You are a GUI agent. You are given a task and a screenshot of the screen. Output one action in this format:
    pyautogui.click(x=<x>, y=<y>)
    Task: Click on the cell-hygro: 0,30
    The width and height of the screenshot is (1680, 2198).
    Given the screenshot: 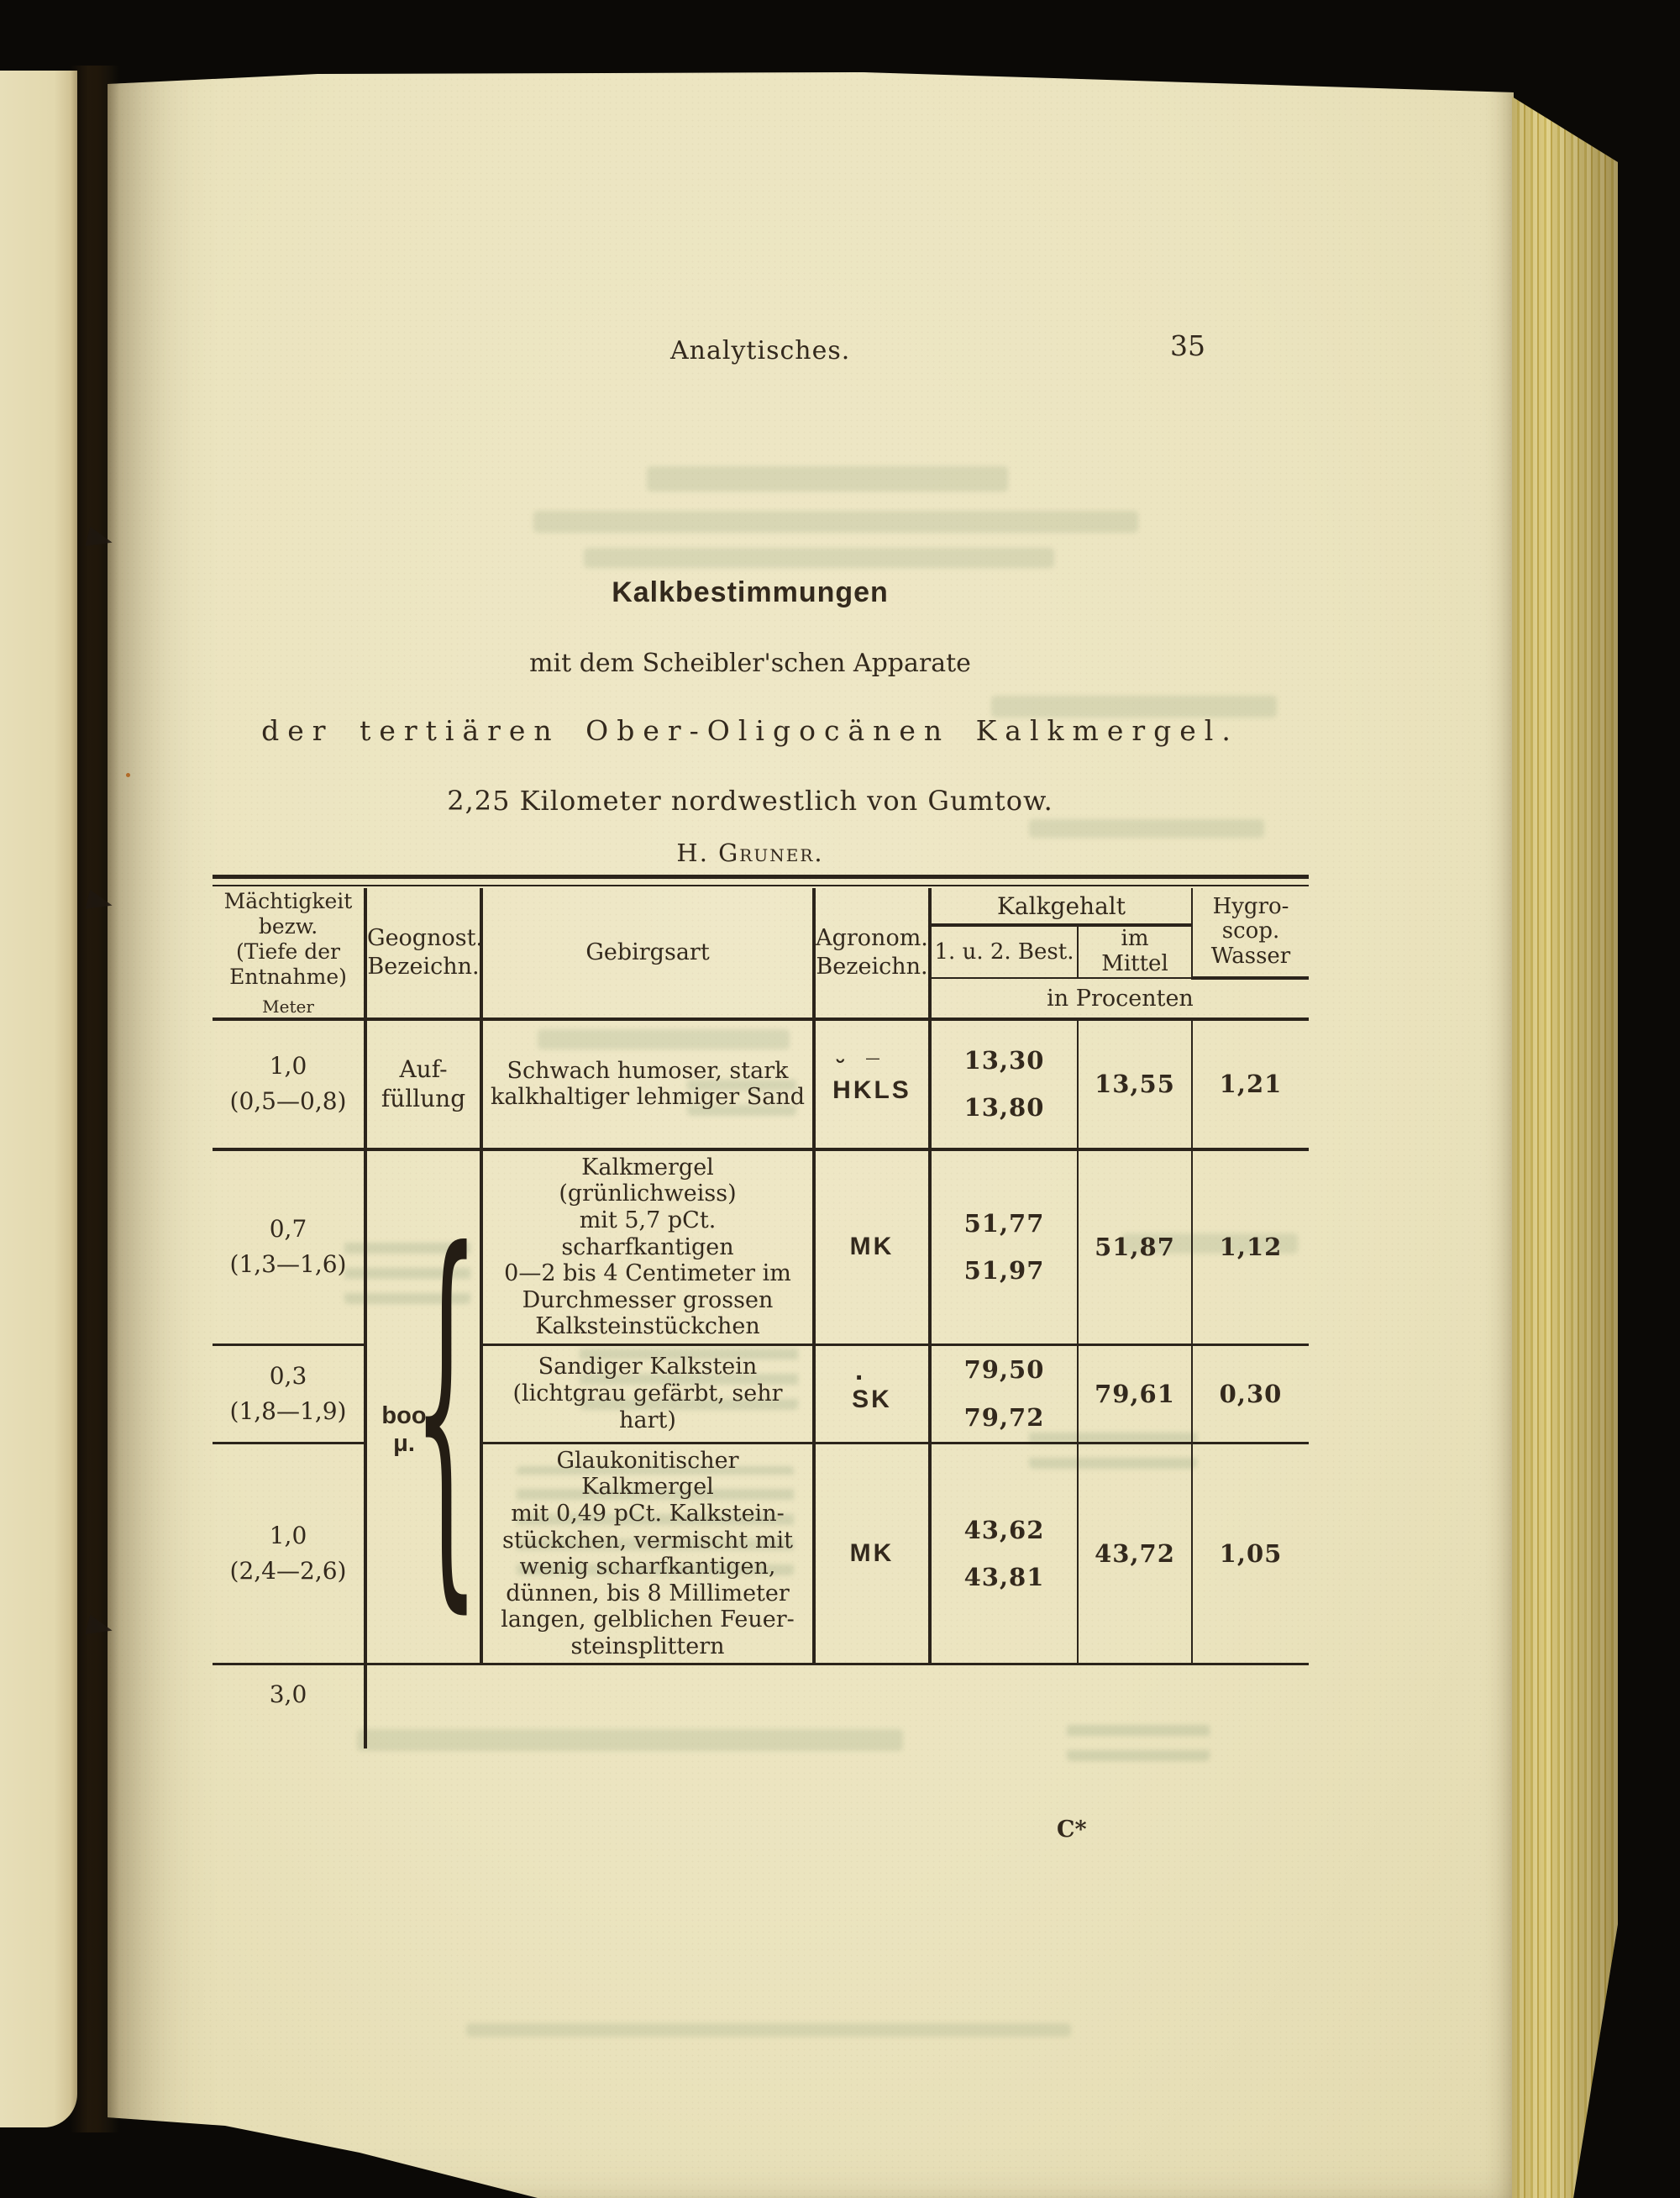 What is the action you would take?
    pyautogui.click(x=1250, y=1394)
    